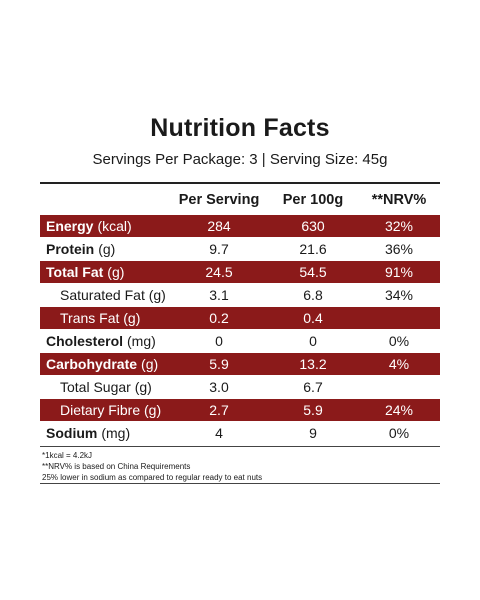 The height and width of the screenshot is (600, 480). What do you see at coordinates (114, 226) in the screenshot?
I see `nutrient-unit: (kcal)` at bounding box center [114, 226].